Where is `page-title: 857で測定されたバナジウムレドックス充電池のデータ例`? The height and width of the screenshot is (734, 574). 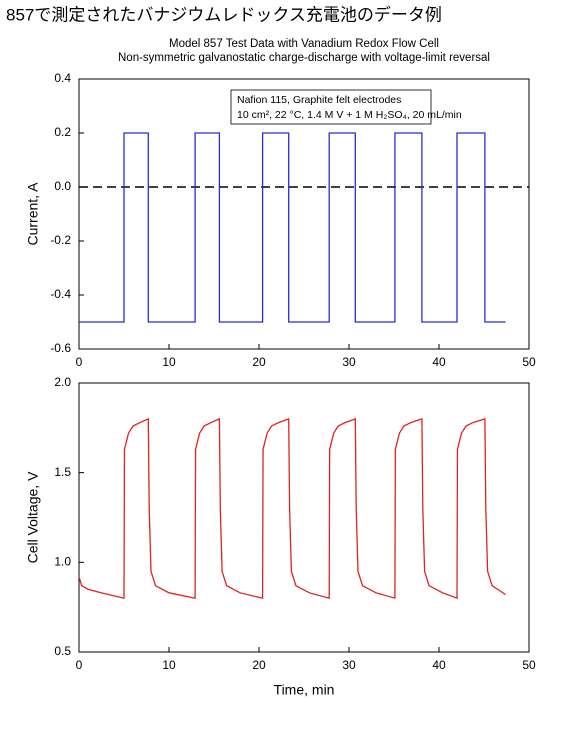 page-title: 857で測定されたバナジウムレドックス充電池のデータ例 is located at coordinates (224, 14).